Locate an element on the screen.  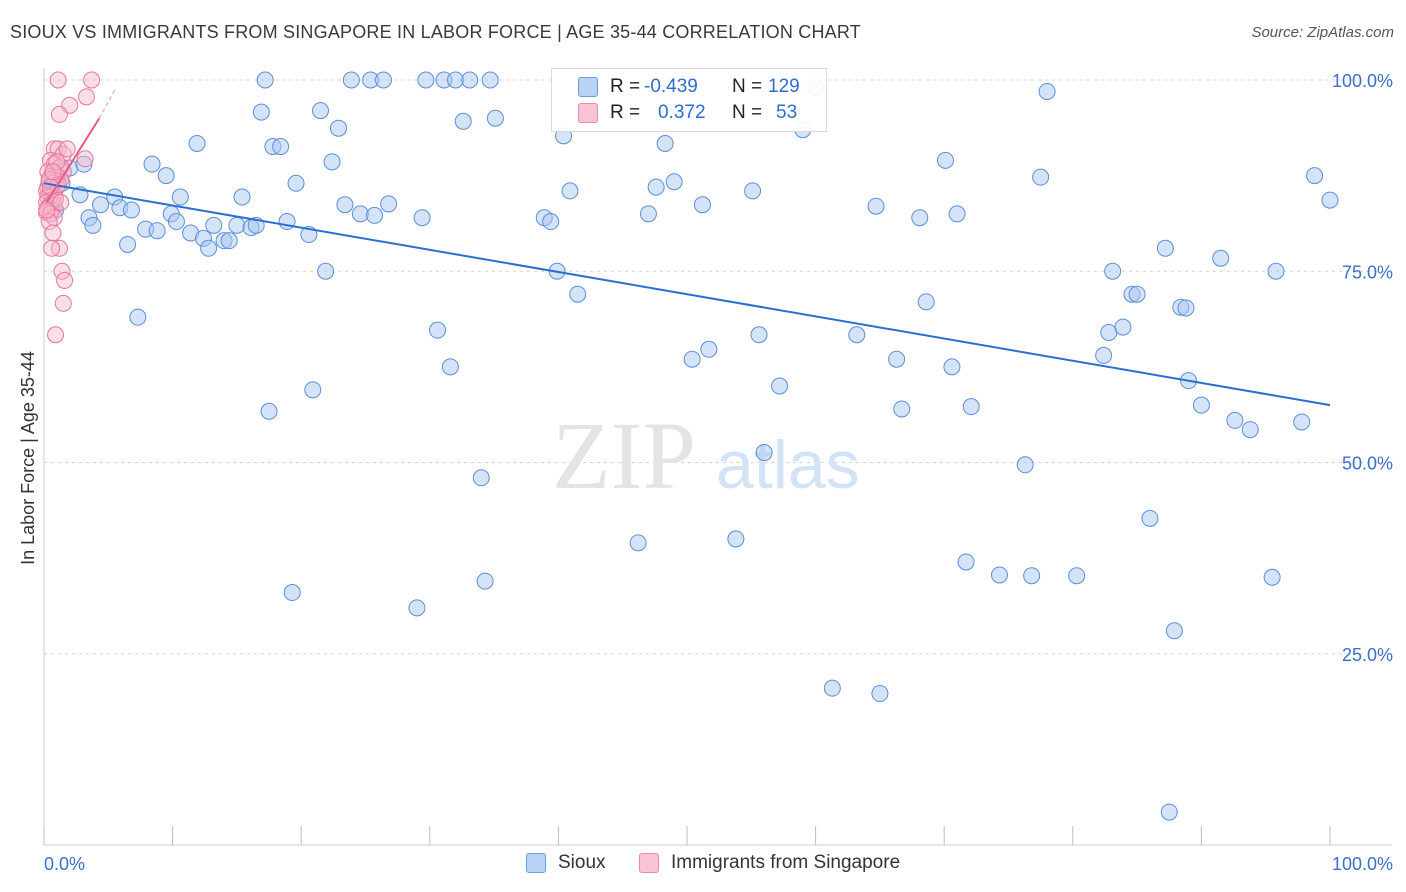
y-tick-label: 75.0% is located at coordinates (1367, 272).